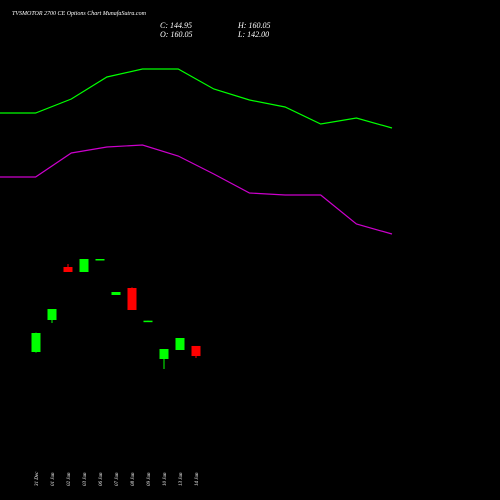  I want to click on x-tick-label: 08 Jan, so click(133, 479).